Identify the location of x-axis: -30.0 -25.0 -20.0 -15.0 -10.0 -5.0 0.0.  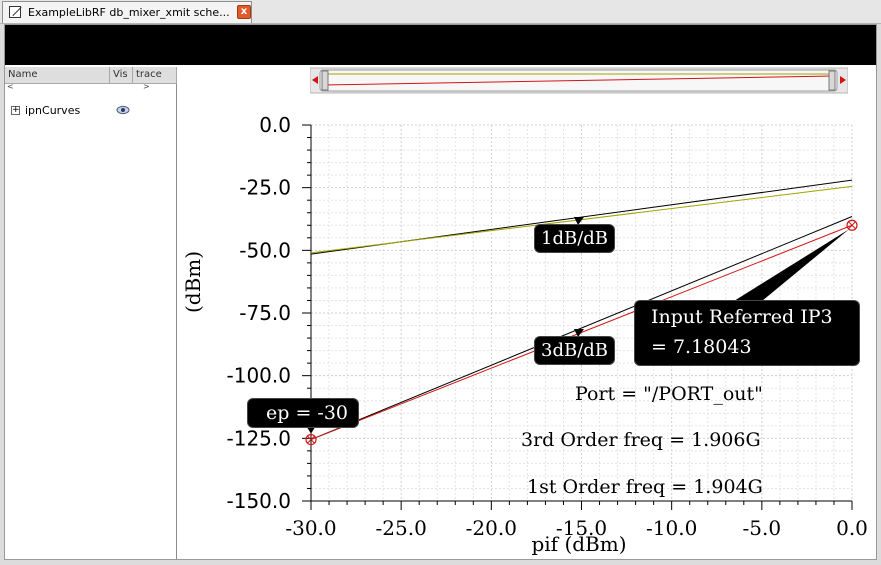
(576, 520).